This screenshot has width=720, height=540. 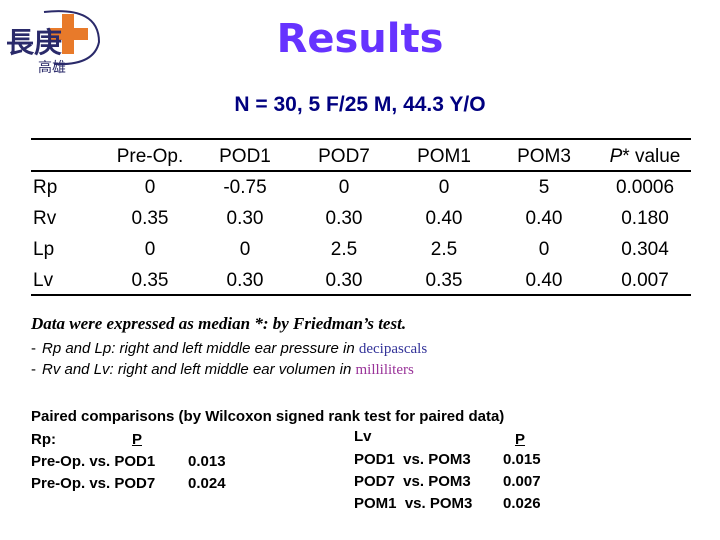 What do you see at coordinates (43, 439) in the screenshot?
I see `rp-label: Rp:` at bounding box center [43, 439].